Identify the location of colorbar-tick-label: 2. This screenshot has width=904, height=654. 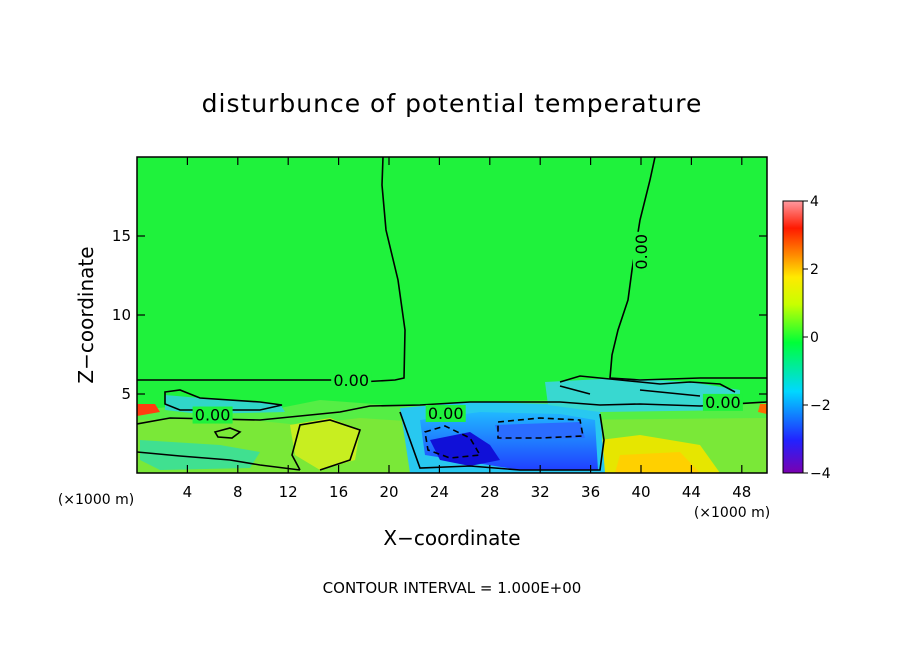
(814, 270).